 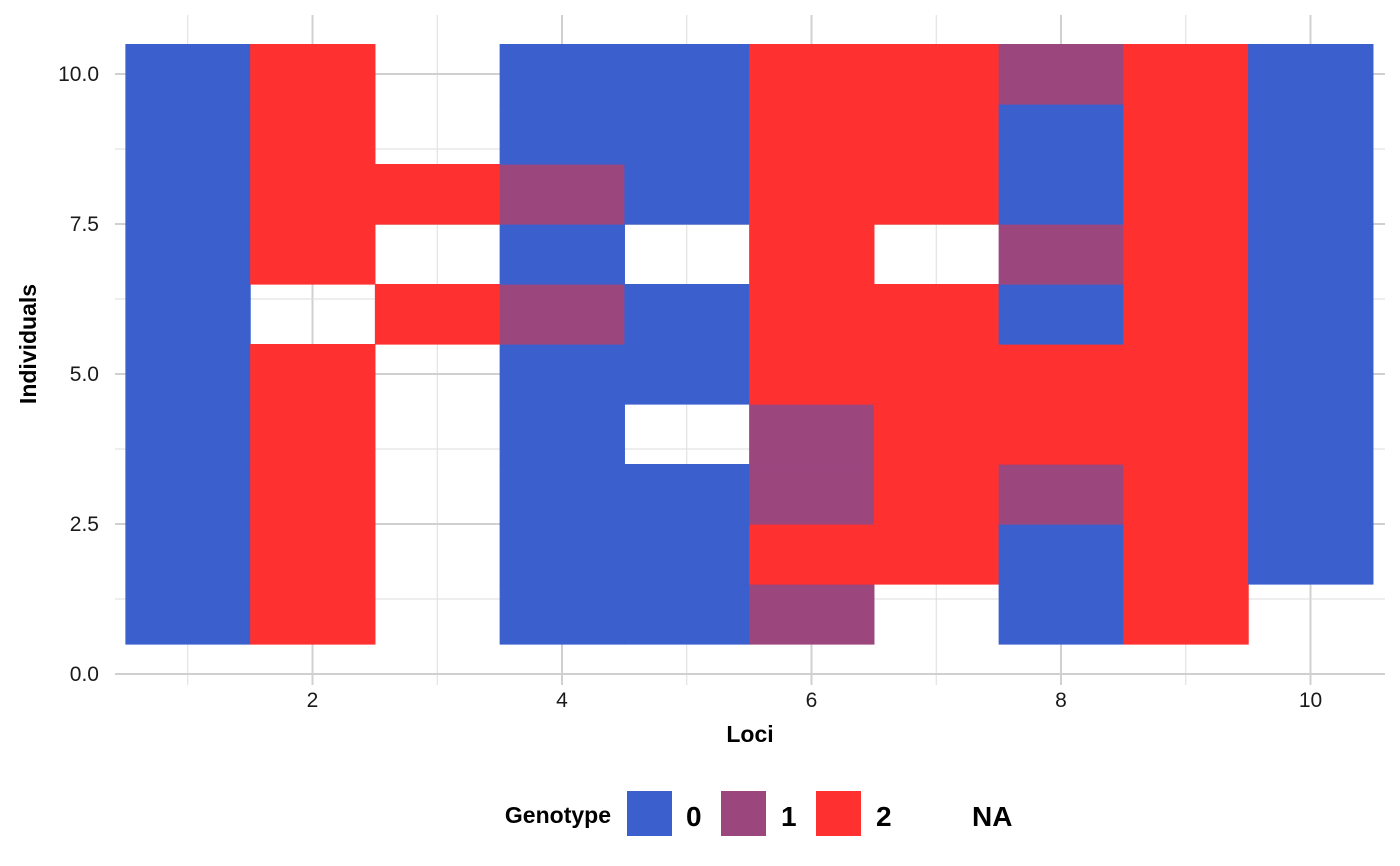 I want to click on legend-label-0: 0, so click(x=694, y=816).